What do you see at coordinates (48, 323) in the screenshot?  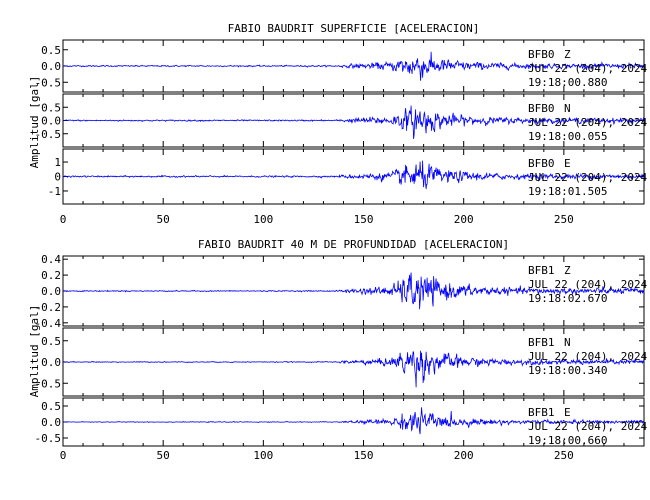 I see `y-tick-label: -0.4` at bounding box center [48, 323].